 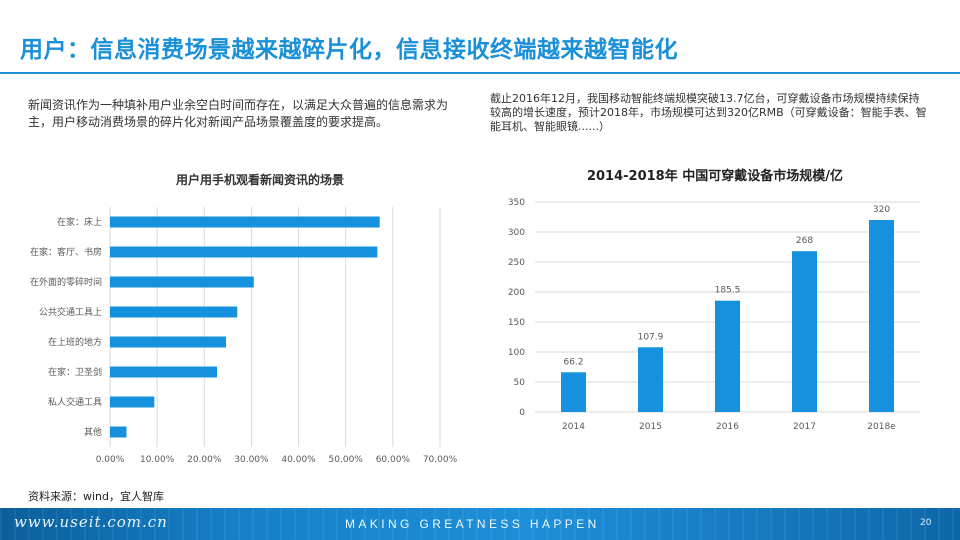 I want to click on category-label: 在家：客厅、书房, so click(x=66, y=252).